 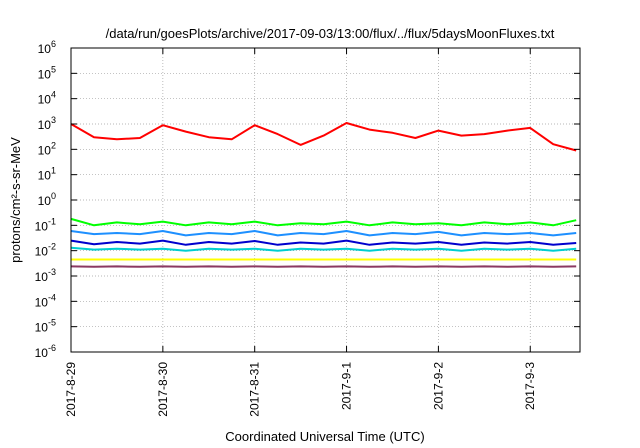 I want to click on y-tick-label: 10⁻⁴, so click(x=45, y=300).